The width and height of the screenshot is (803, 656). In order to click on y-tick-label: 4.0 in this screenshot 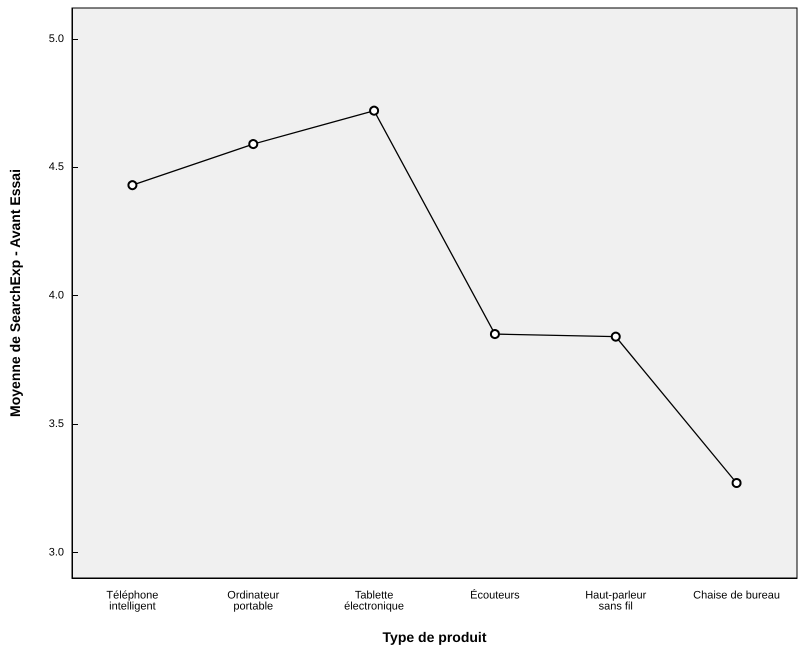, I will do `click(56, 296)`.